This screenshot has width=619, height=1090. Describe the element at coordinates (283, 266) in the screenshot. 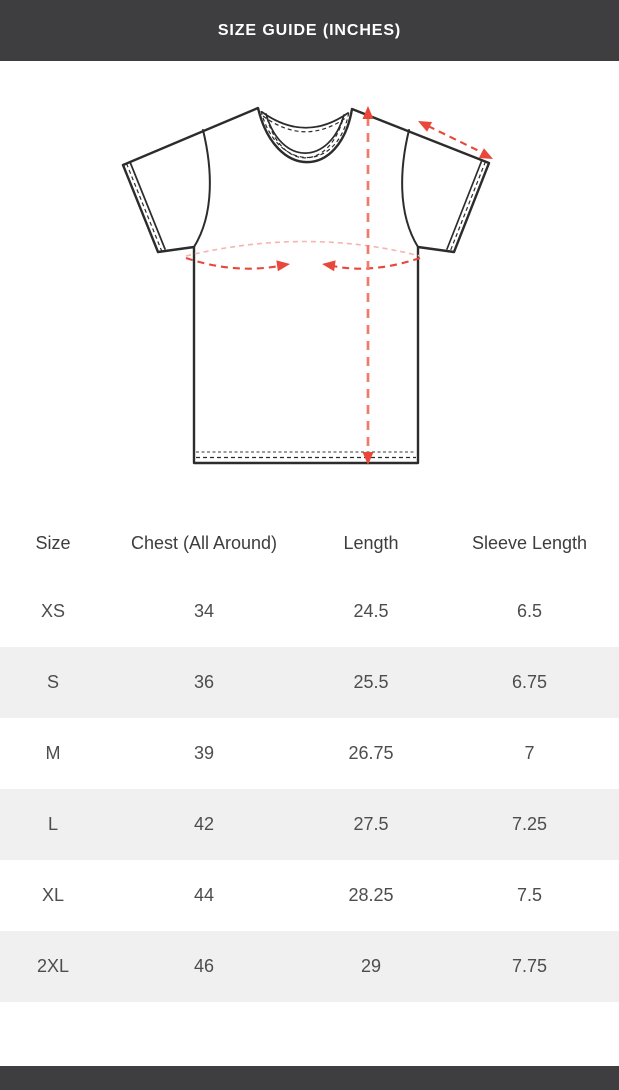

I see `chest-arrow-right-icon` at that location.